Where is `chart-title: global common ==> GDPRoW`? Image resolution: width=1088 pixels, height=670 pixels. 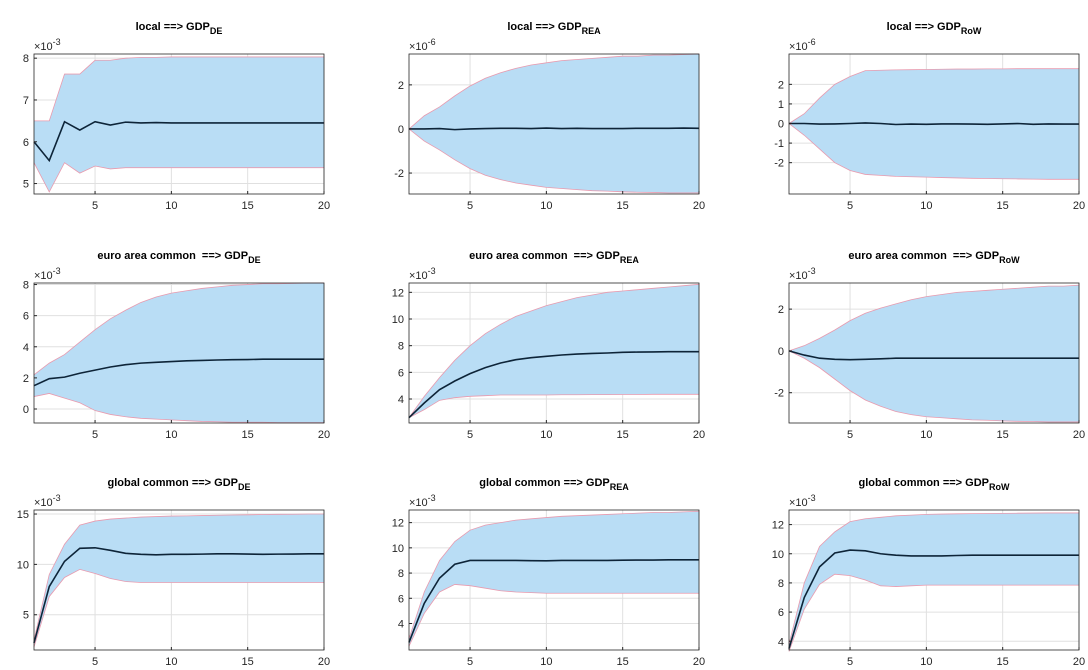
chart-title: global common ==> GDPRoW is located at coordinates (934, 484).